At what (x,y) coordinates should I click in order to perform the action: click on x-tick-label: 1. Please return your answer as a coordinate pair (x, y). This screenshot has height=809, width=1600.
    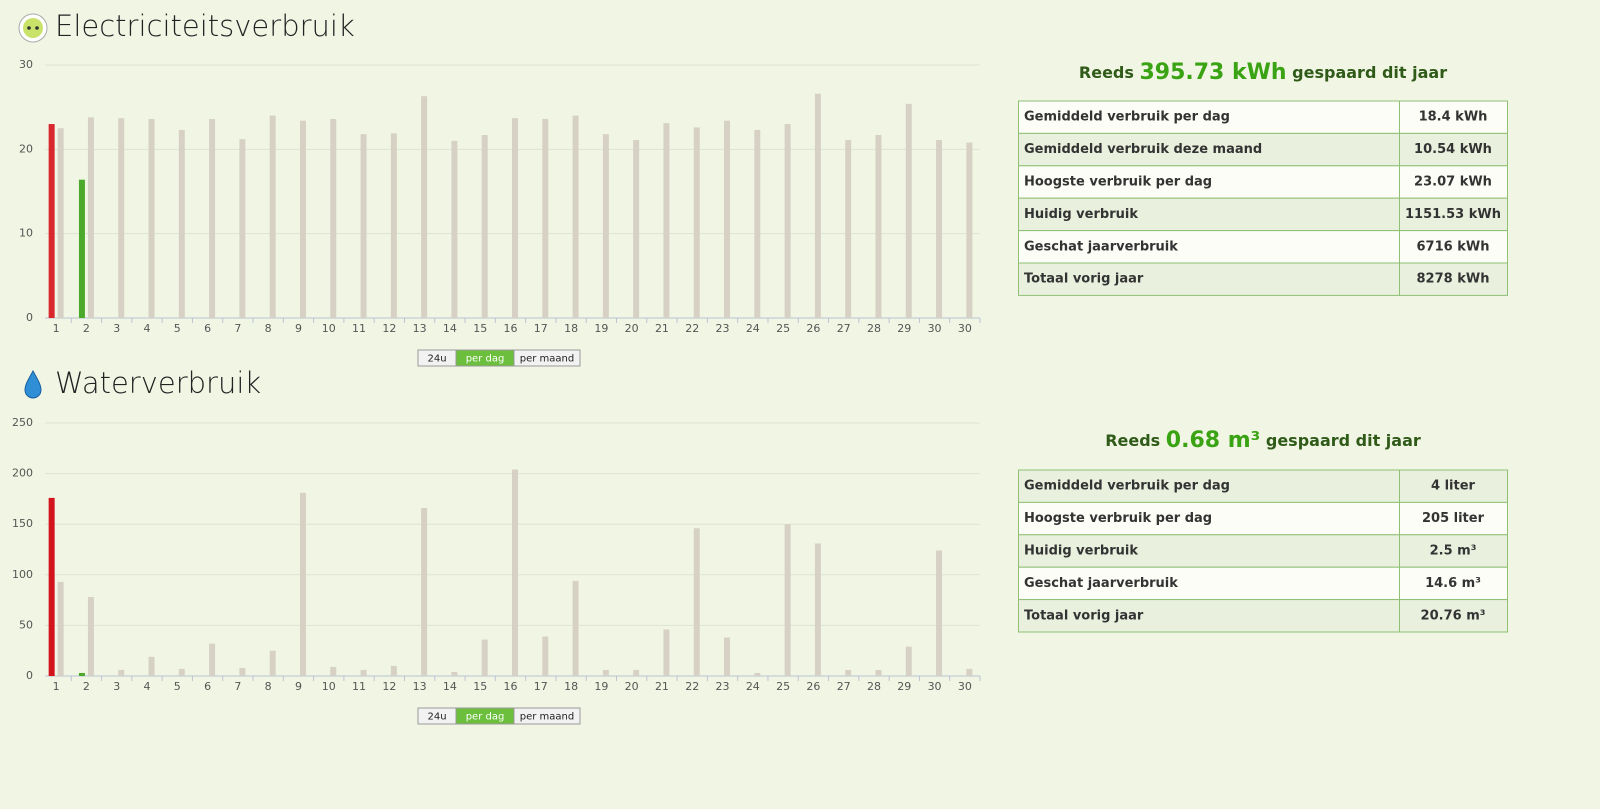
    Looking at the image, I should click on (56, 686).